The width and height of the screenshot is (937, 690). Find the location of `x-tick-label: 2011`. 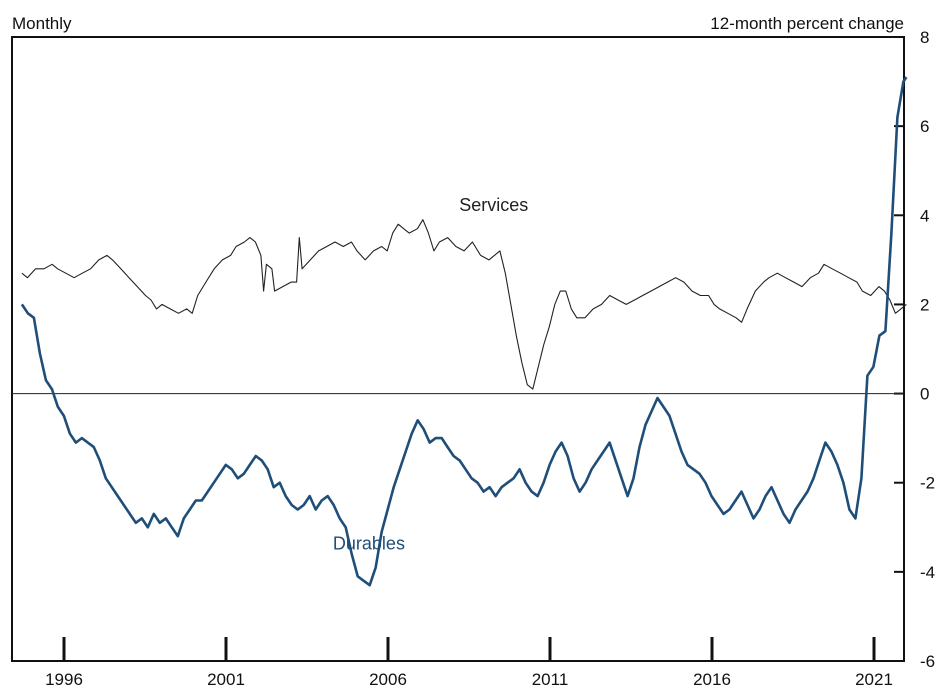

x-tick-label: 2011 is located at coordinates (550, 679).